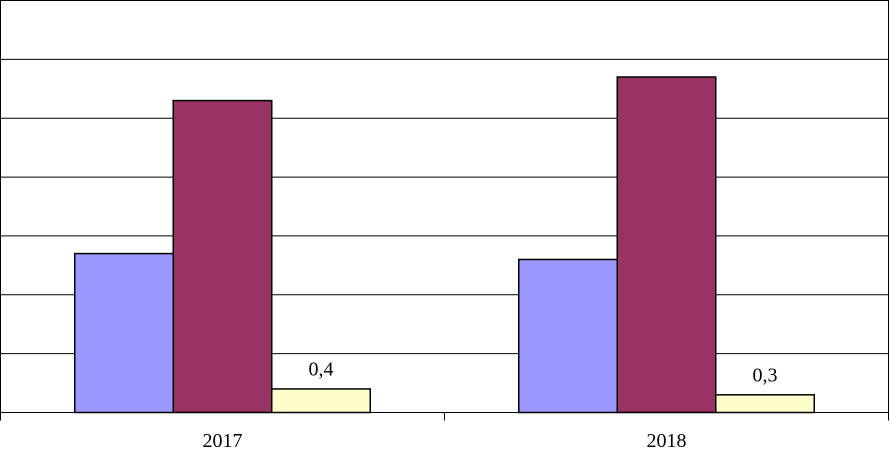 This screenshot has height=451, width=890. What do you see at coordinates (321, 370) in the screenshot?
I see `data-label: 0,4` at bounding box center [321, 370].